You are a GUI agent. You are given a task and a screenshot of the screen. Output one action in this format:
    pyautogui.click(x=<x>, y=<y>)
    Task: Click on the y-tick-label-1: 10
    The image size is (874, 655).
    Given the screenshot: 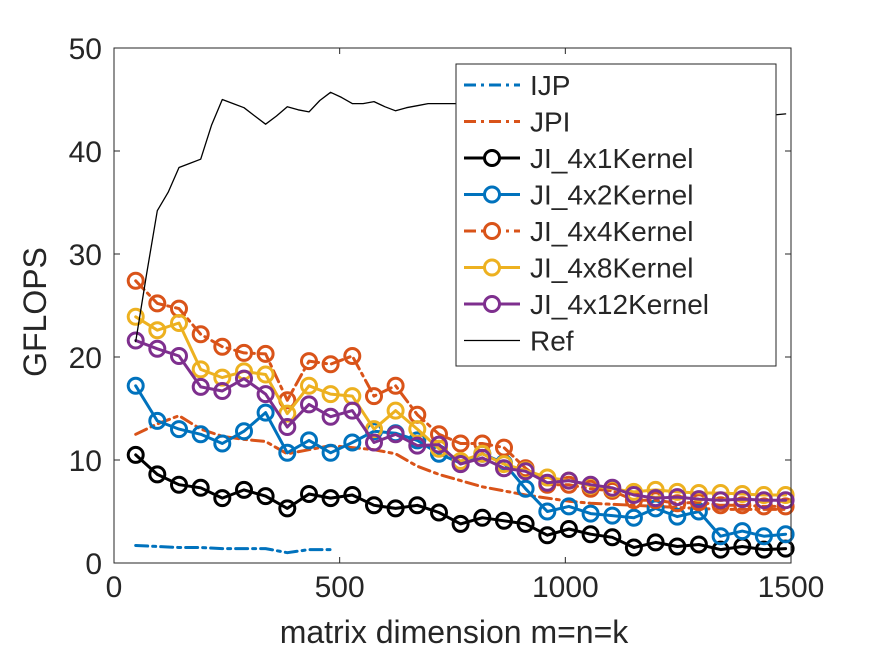 What is the action you would take?
    pyautogui.click(x=85, y=461)
    